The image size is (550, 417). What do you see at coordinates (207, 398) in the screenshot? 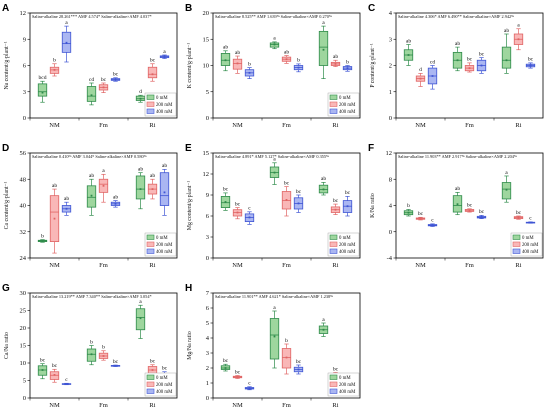
I see `y-tick-label: 0` at bounding box center [207, 398].